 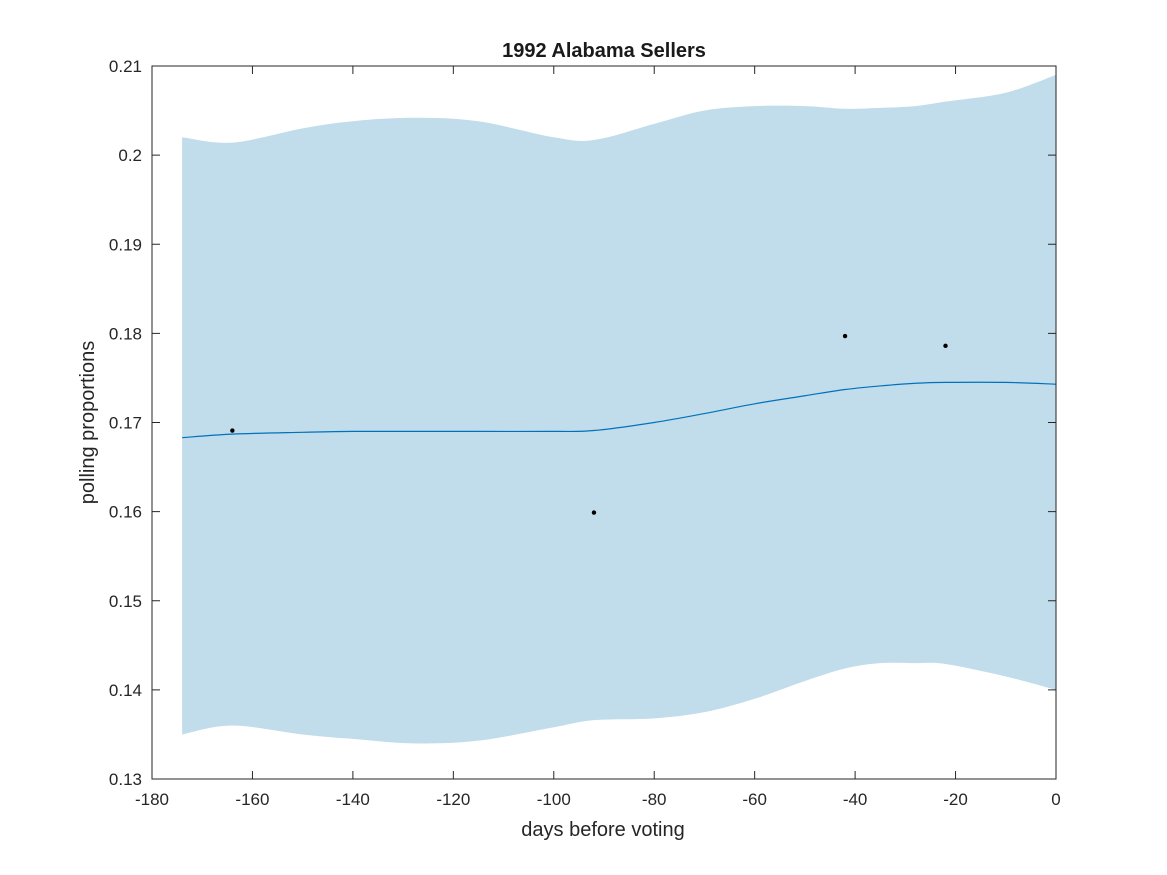 I want to click on data-points, so click(x=589, y=424).